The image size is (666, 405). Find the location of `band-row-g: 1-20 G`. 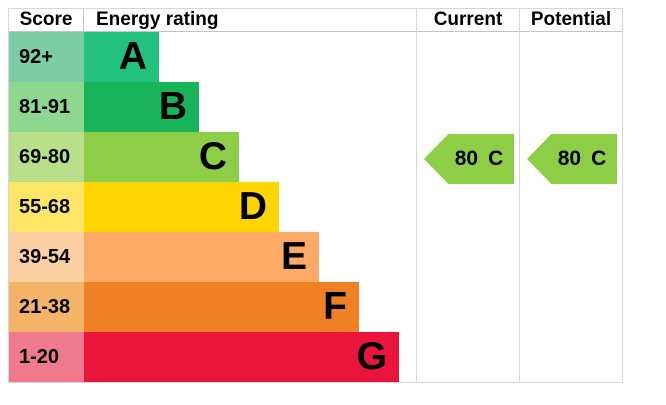

band-row-g: 1-20 G is located at coordinates (212, 357).